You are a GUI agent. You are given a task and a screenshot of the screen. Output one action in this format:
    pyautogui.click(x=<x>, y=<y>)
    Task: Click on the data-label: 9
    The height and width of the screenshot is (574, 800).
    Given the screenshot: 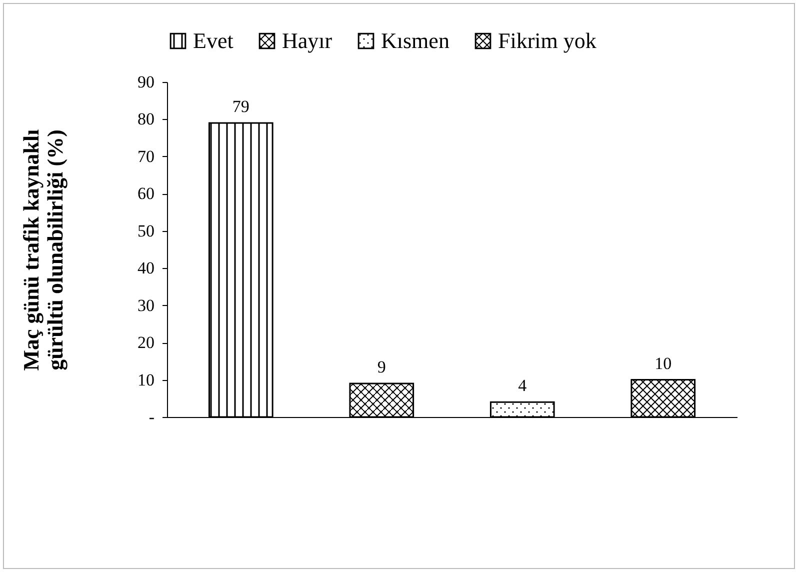 What is the action you would take?
    pyautogui.click(x=381, y=367)
    